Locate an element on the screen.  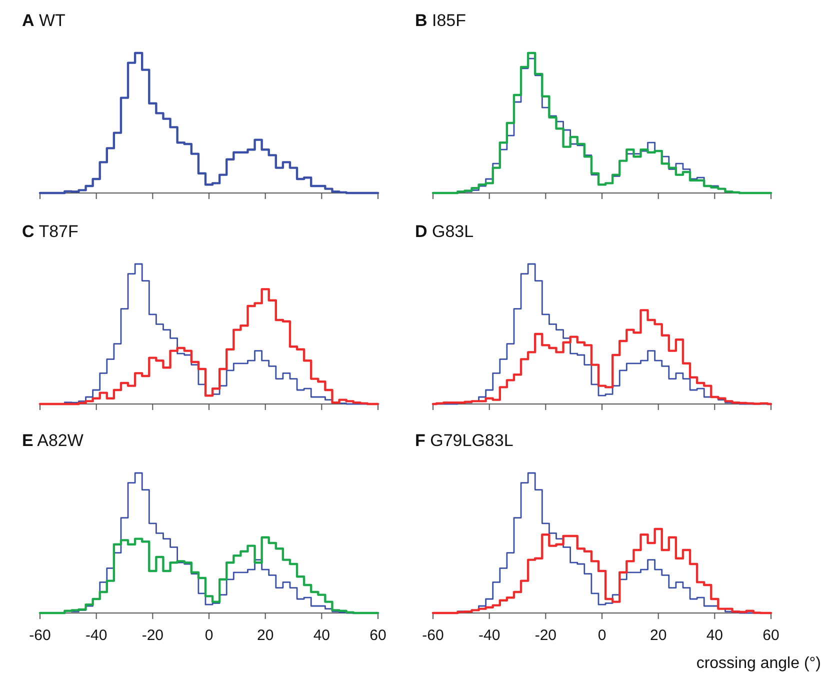
x-axis-title: crossing angle (°) is located at coordinates (758, 663).